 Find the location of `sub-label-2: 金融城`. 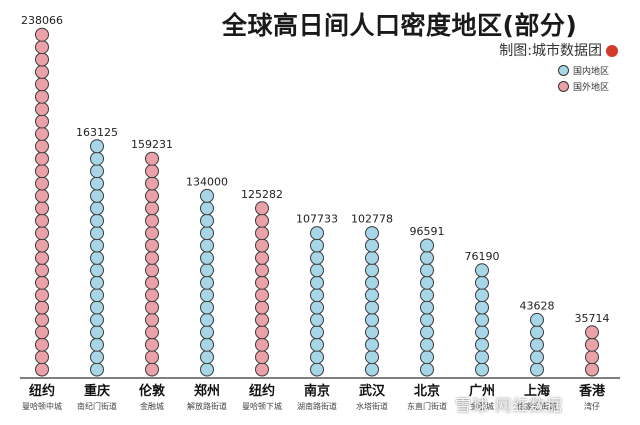

sub-label-2: 金融城 is located at coordinates (152, 406).